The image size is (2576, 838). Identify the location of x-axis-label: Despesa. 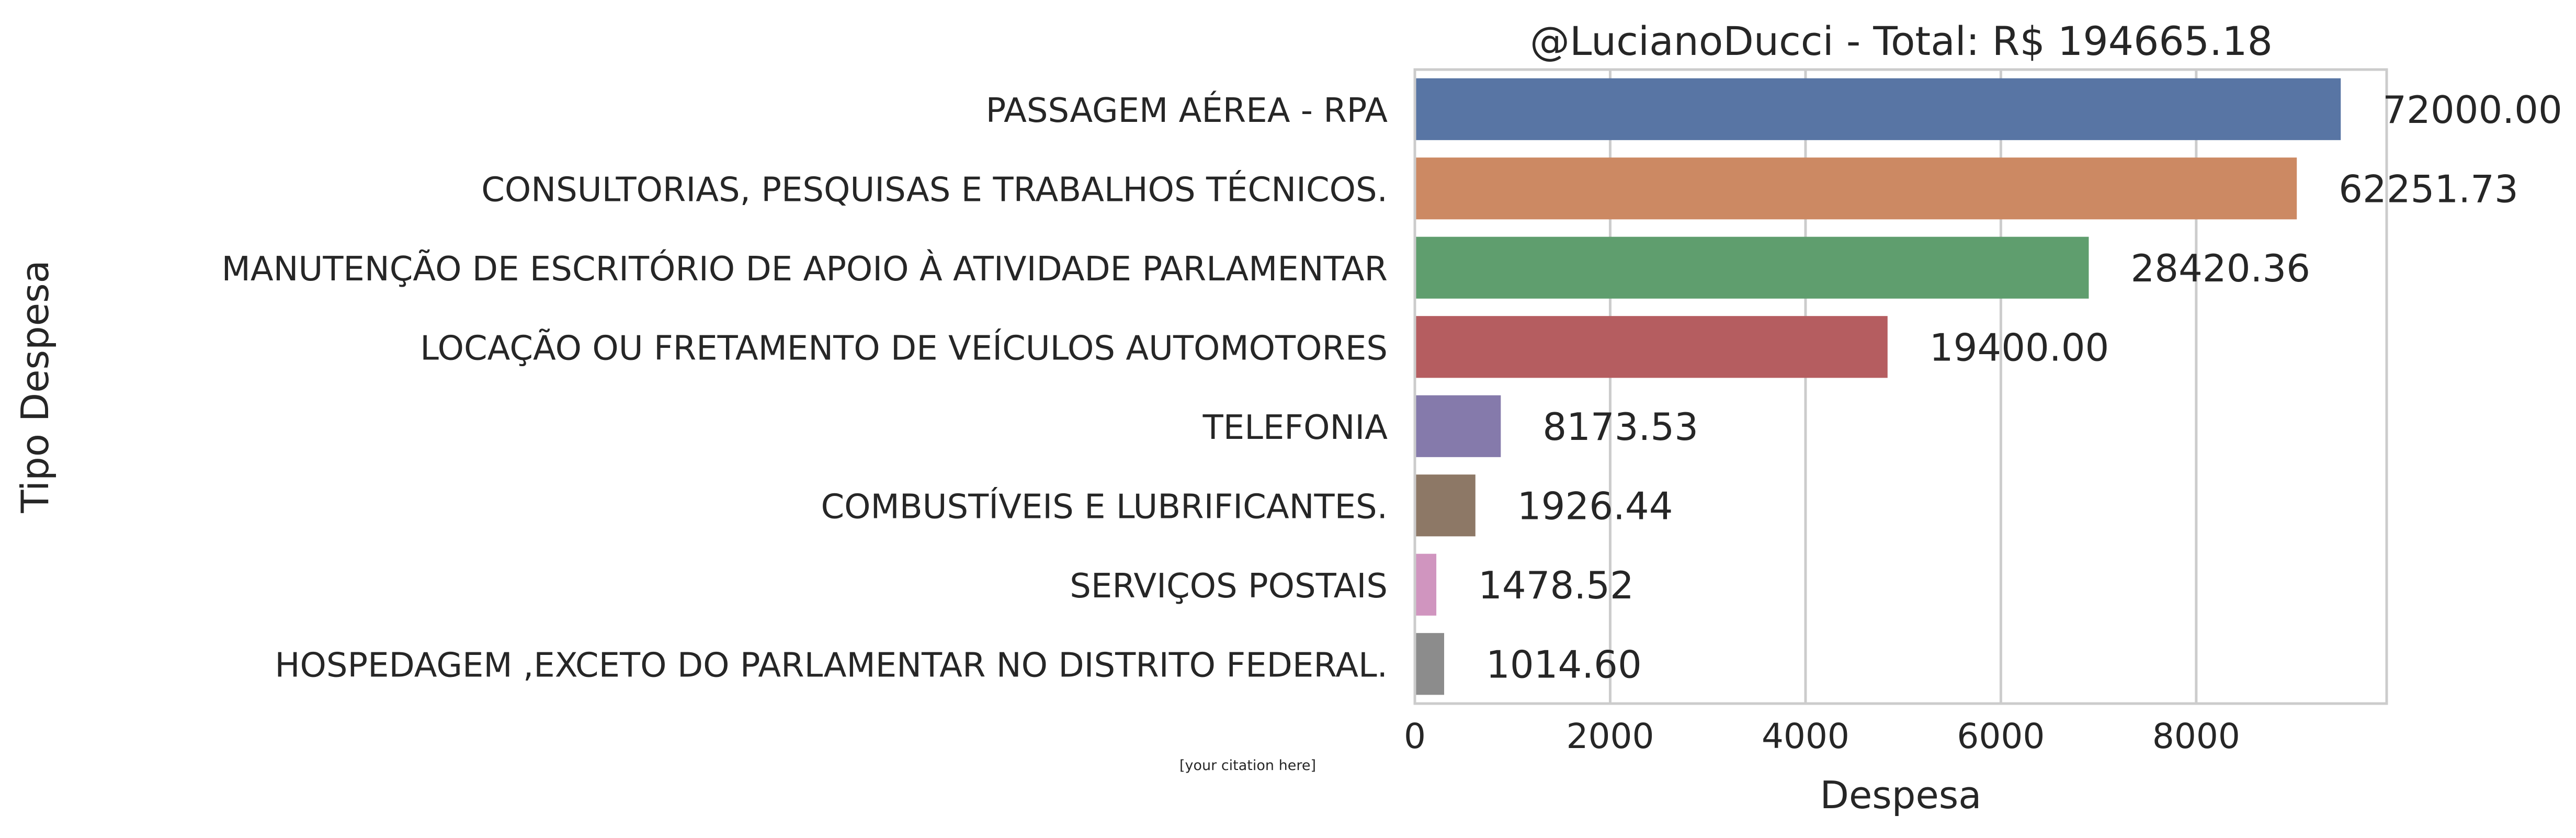
(1901, 795).